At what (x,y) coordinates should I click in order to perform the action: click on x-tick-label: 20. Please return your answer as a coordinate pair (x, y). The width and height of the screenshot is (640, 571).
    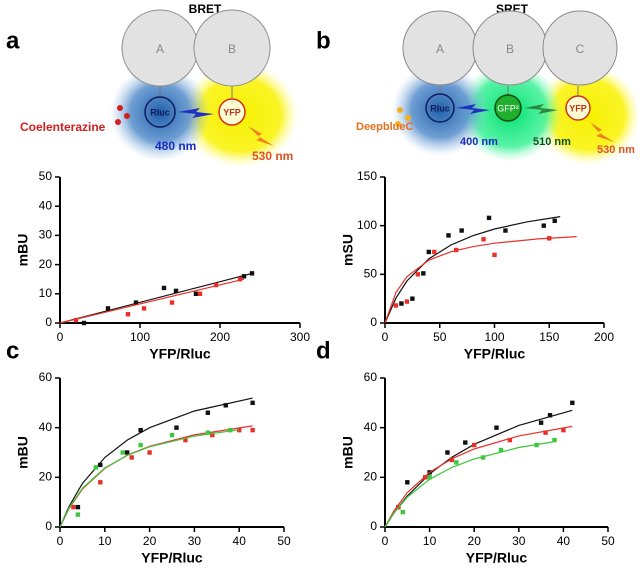
    Looking at the image, I should click on (475, 541).